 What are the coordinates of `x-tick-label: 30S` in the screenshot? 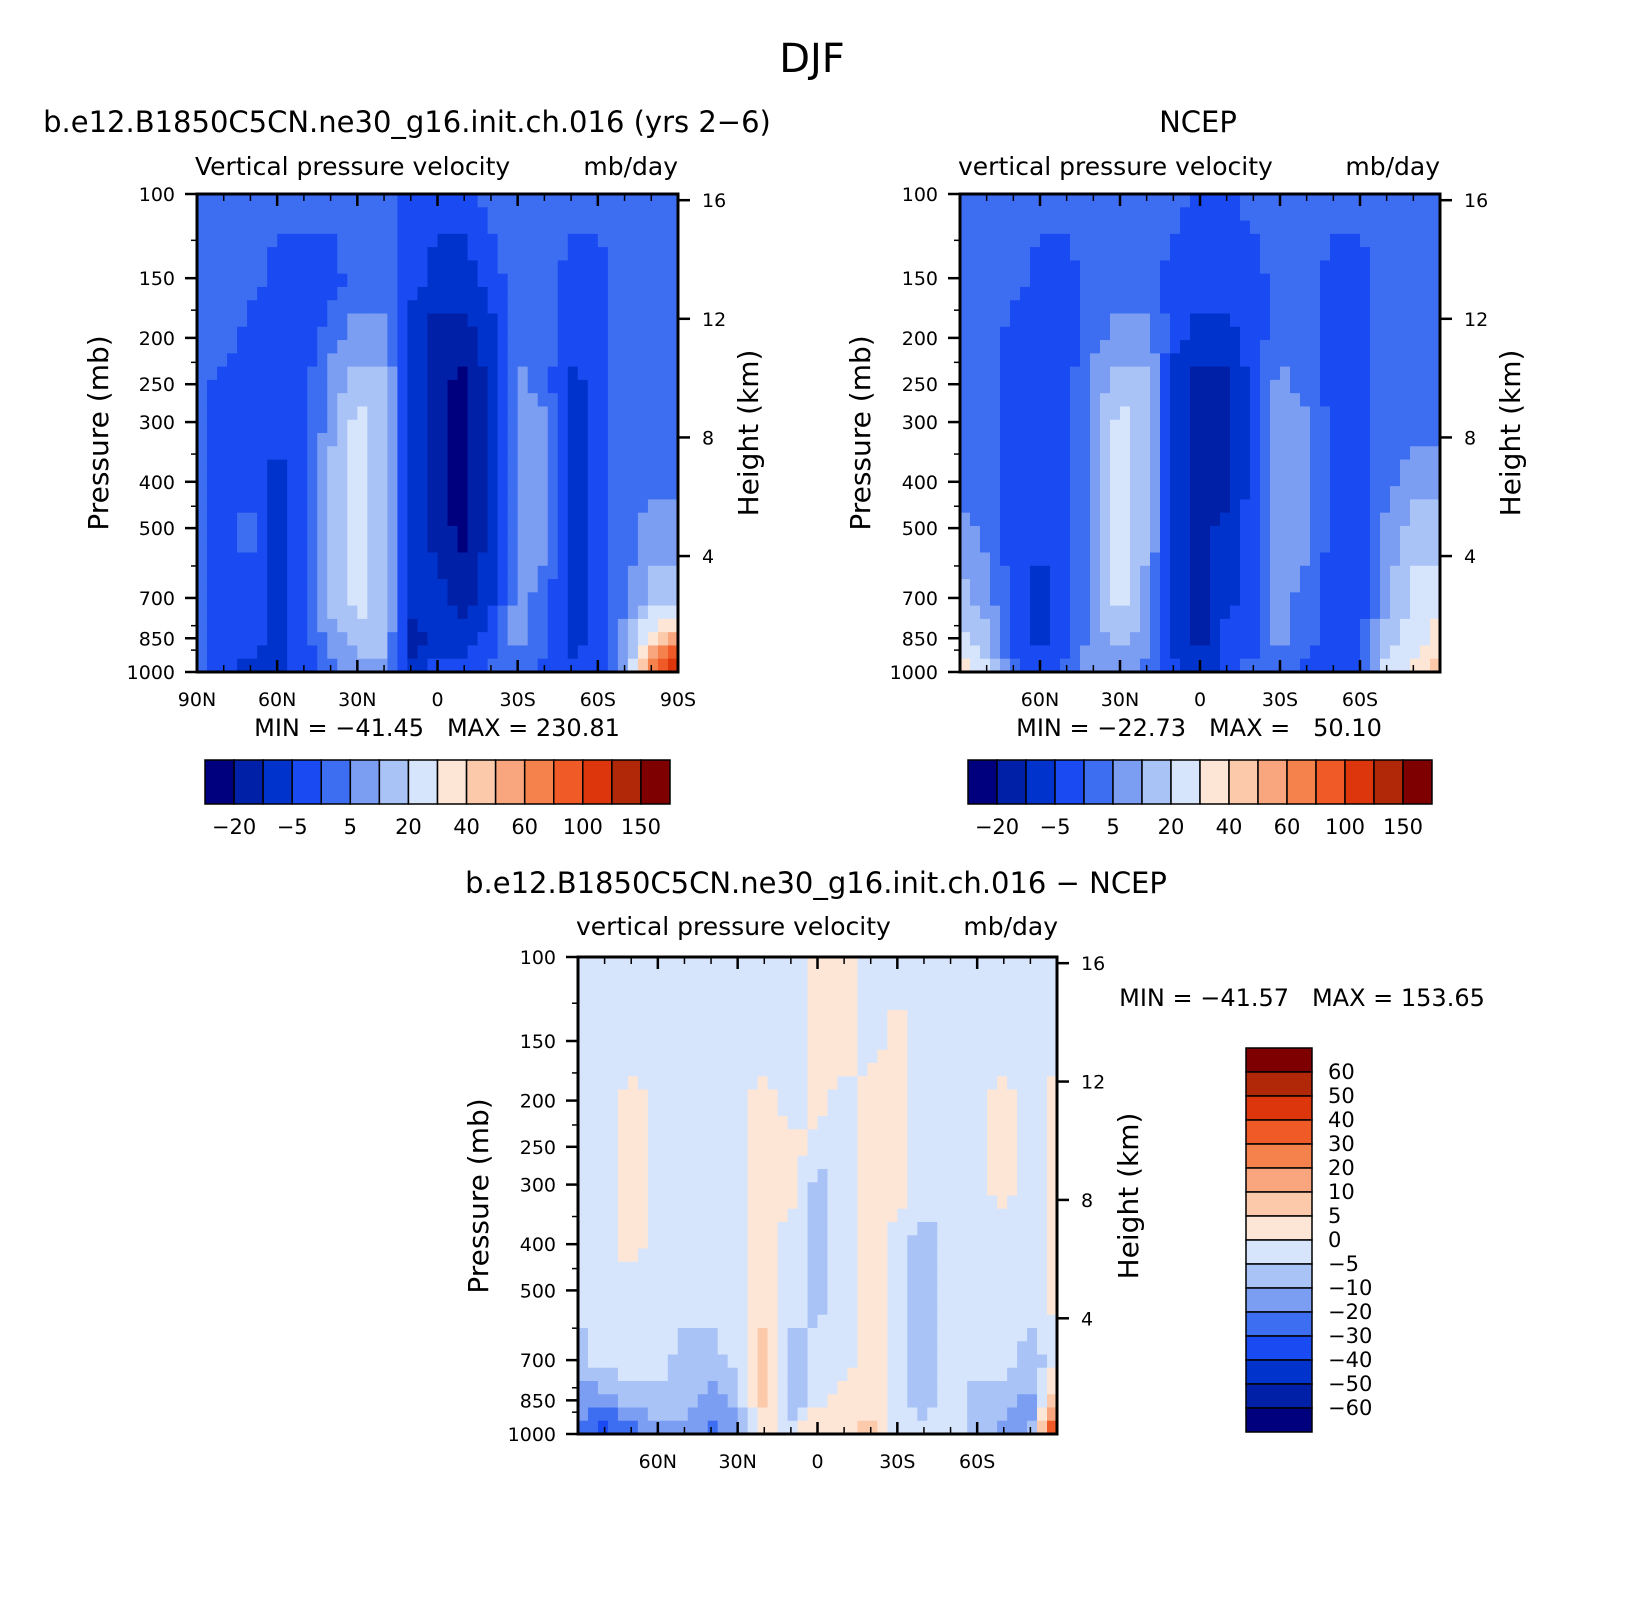 It's located at (518, 700).